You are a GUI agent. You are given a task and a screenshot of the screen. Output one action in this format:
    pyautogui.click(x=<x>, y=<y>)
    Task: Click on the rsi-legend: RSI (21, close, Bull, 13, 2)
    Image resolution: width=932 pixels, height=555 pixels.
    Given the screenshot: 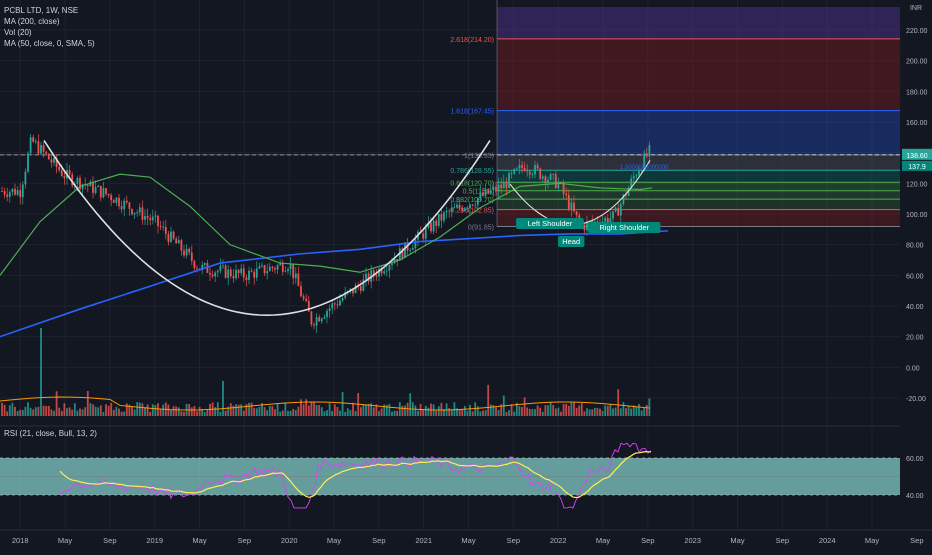 What is the action you would take?
    pyautogui.click(x=50, y=433)
    